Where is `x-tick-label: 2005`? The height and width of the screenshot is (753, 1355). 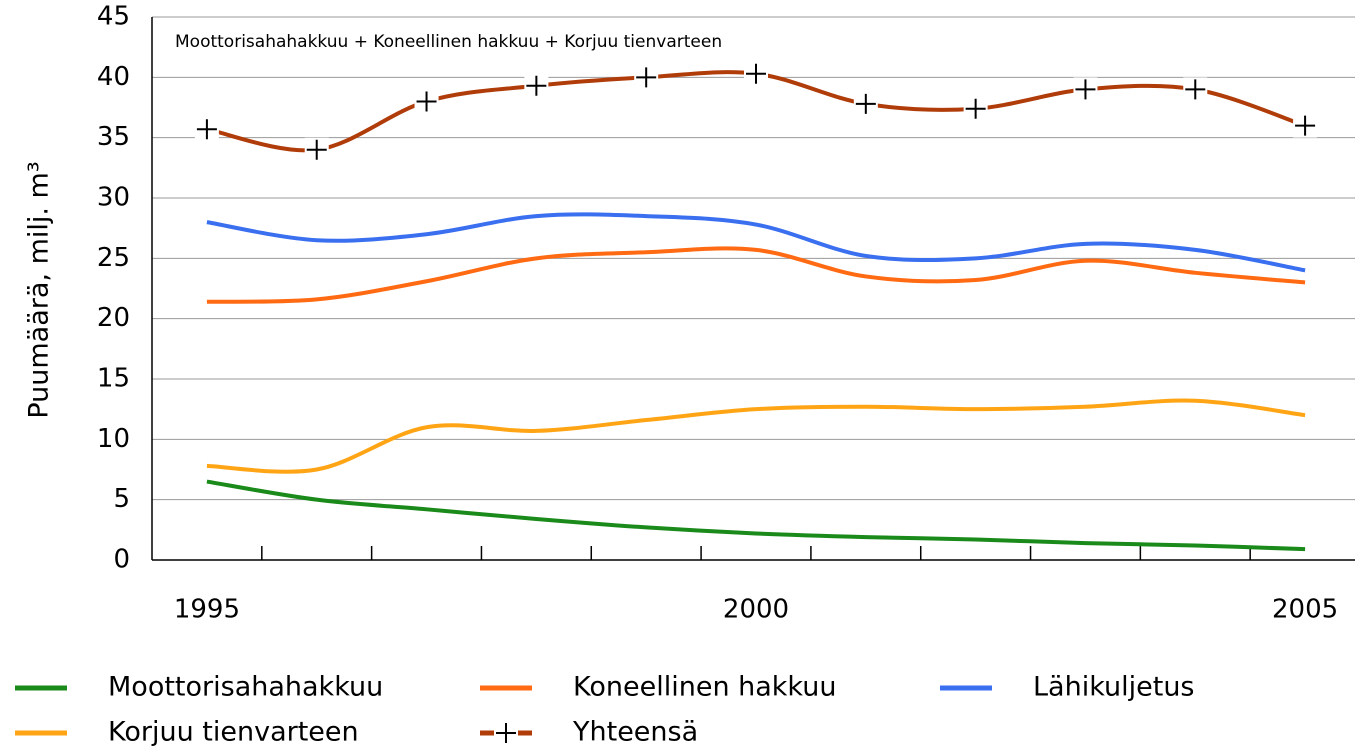
x-tick-label: 2005 is located at coordinates (1305, 610).